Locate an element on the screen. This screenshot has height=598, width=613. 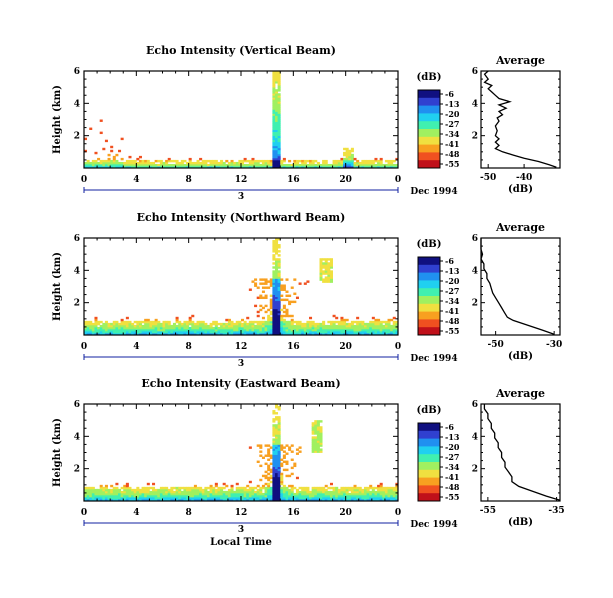
x-tick-label: 0 is located at coordinates (398, 347).